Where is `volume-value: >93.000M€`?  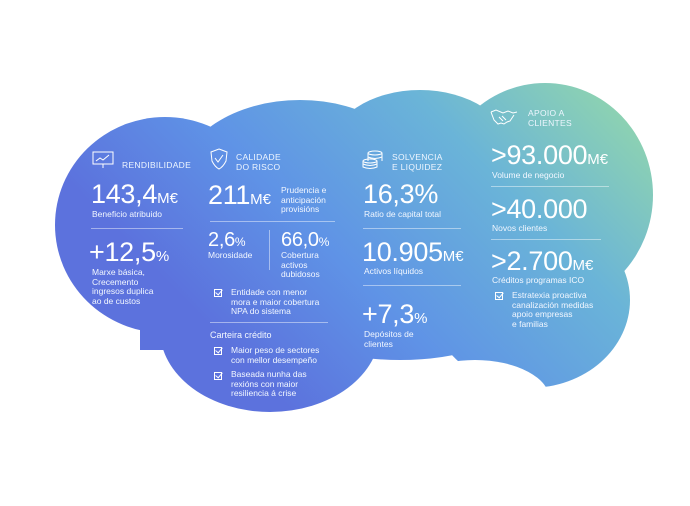 volume-value: >93.000M€ is located at coordinates (550, 155).